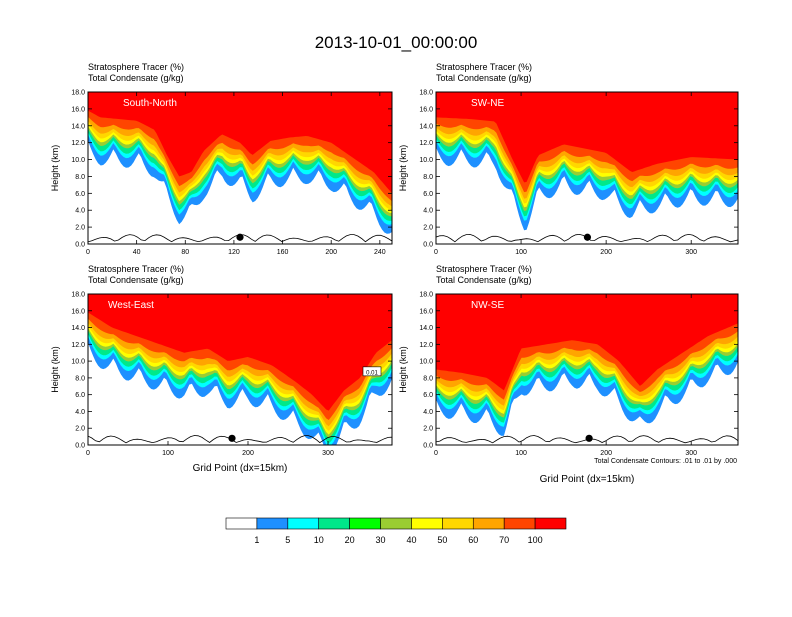 The width and height of the screenshot is (792, 617). What do you see at coordinates (442, 540) in the screenshot?
I see `colorbar-tick-label: 50` at bounding box center [442, 540].